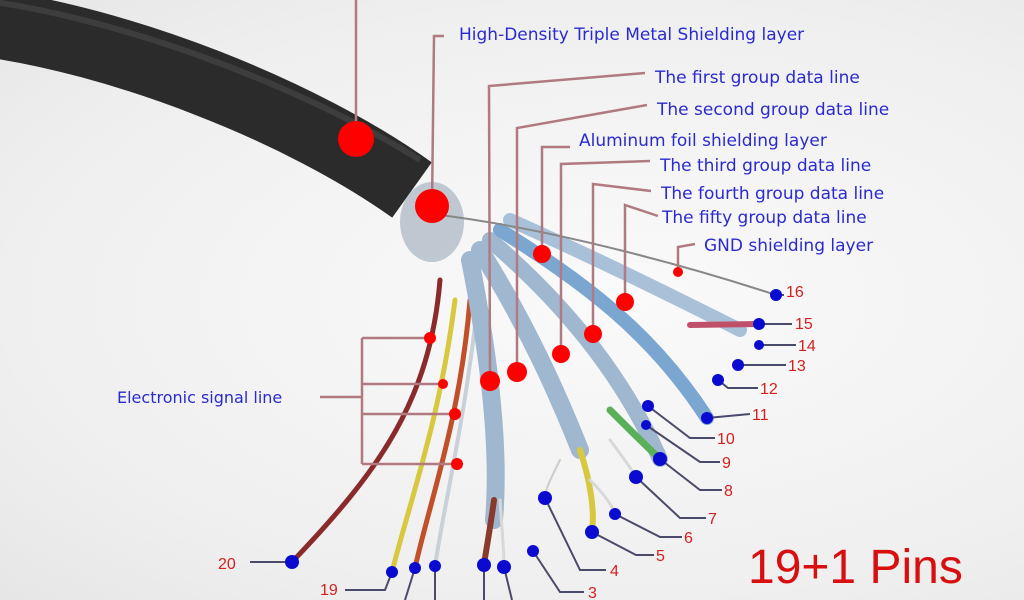 The height and width of the screenshot is (600, 1024). What do you see at coordinates (199, 397) in the screenshot?
I see `label-signal: Electronic signal line` at bounding box center [199, 397].